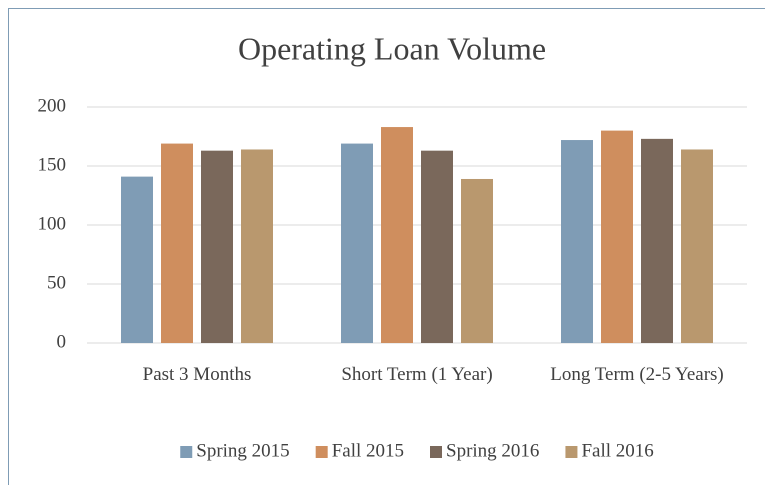 The height and width of the screenshot is (485, 765). What do you see at coordinates (62, 341) in the screenshot?
I see `y-tick-label: 0` at bounding box center [62, 341].